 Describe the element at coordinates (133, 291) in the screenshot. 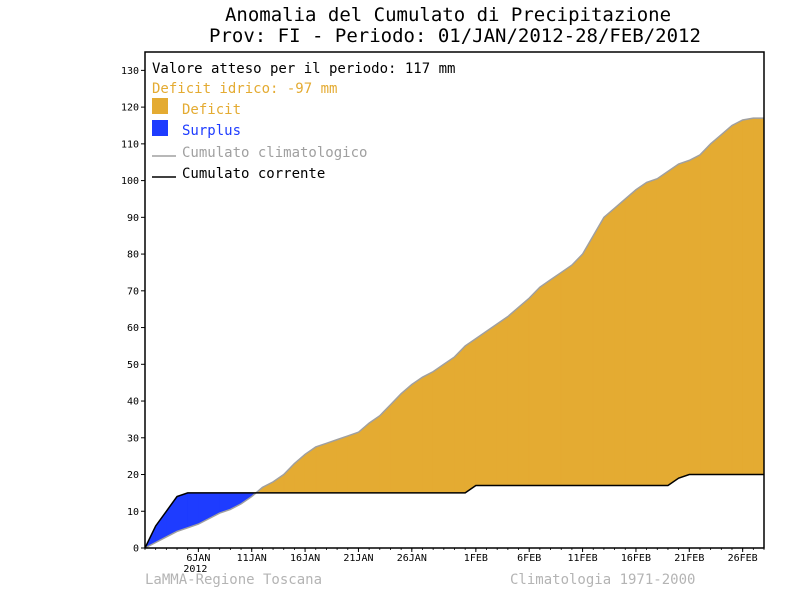

I see `y-tick-label: 70` at that location.